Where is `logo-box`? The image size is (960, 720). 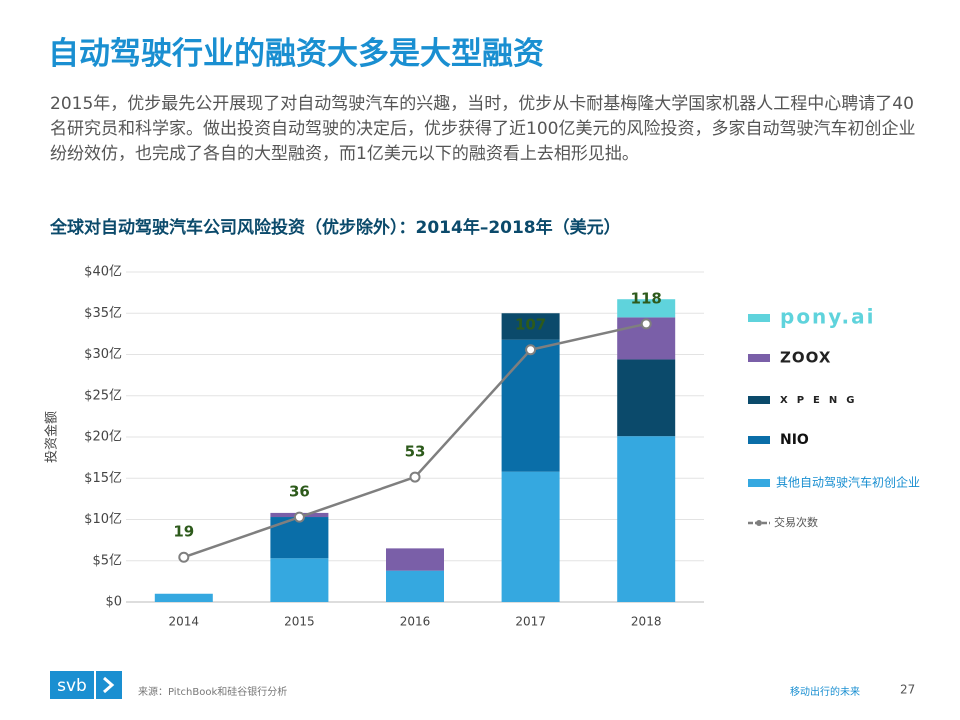
logo-box is located at coordinates (72, 685).